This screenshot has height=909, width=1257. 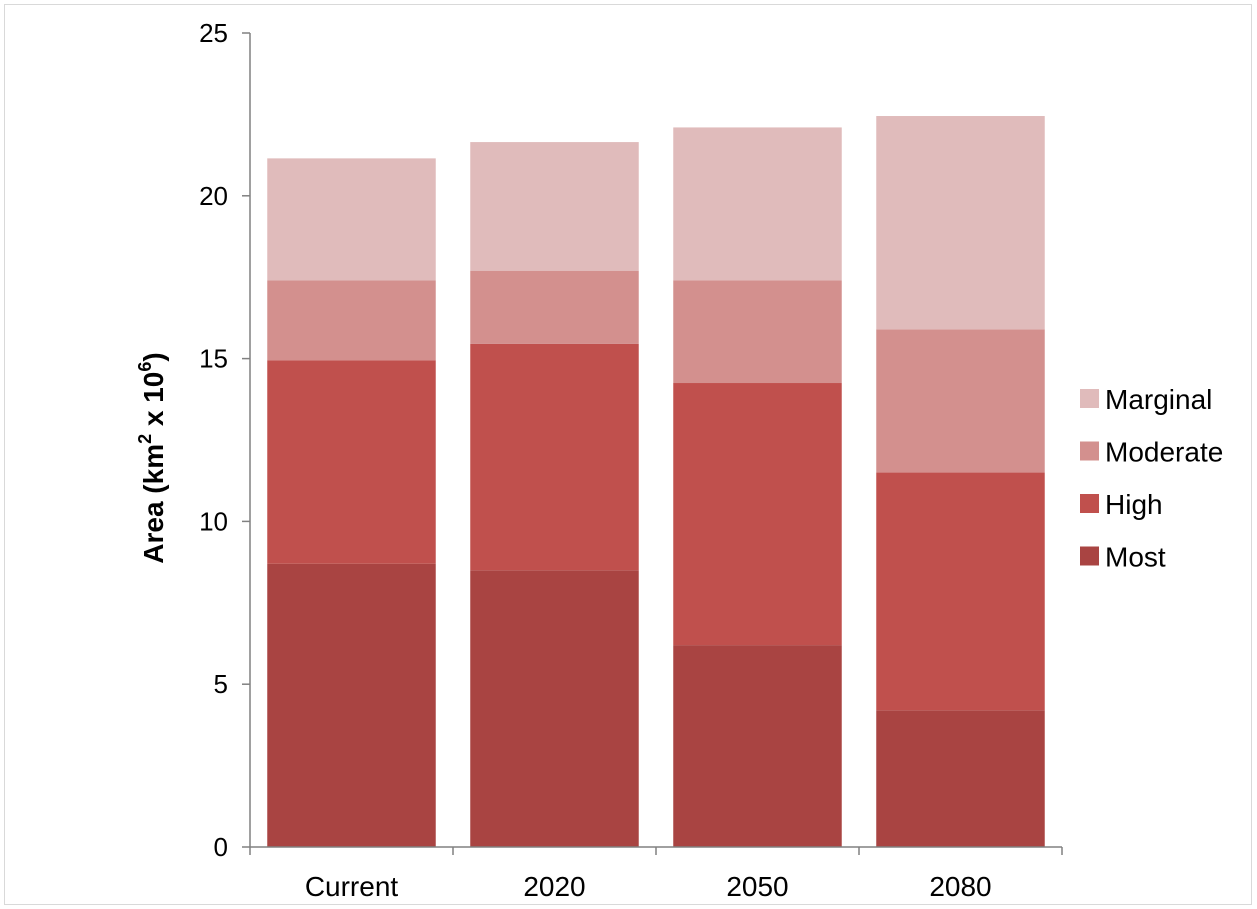 What do you see at coordinates (554, 886) in the screenshot?
I see `x-tick-label: 2020` at bounding box center [554, 886].